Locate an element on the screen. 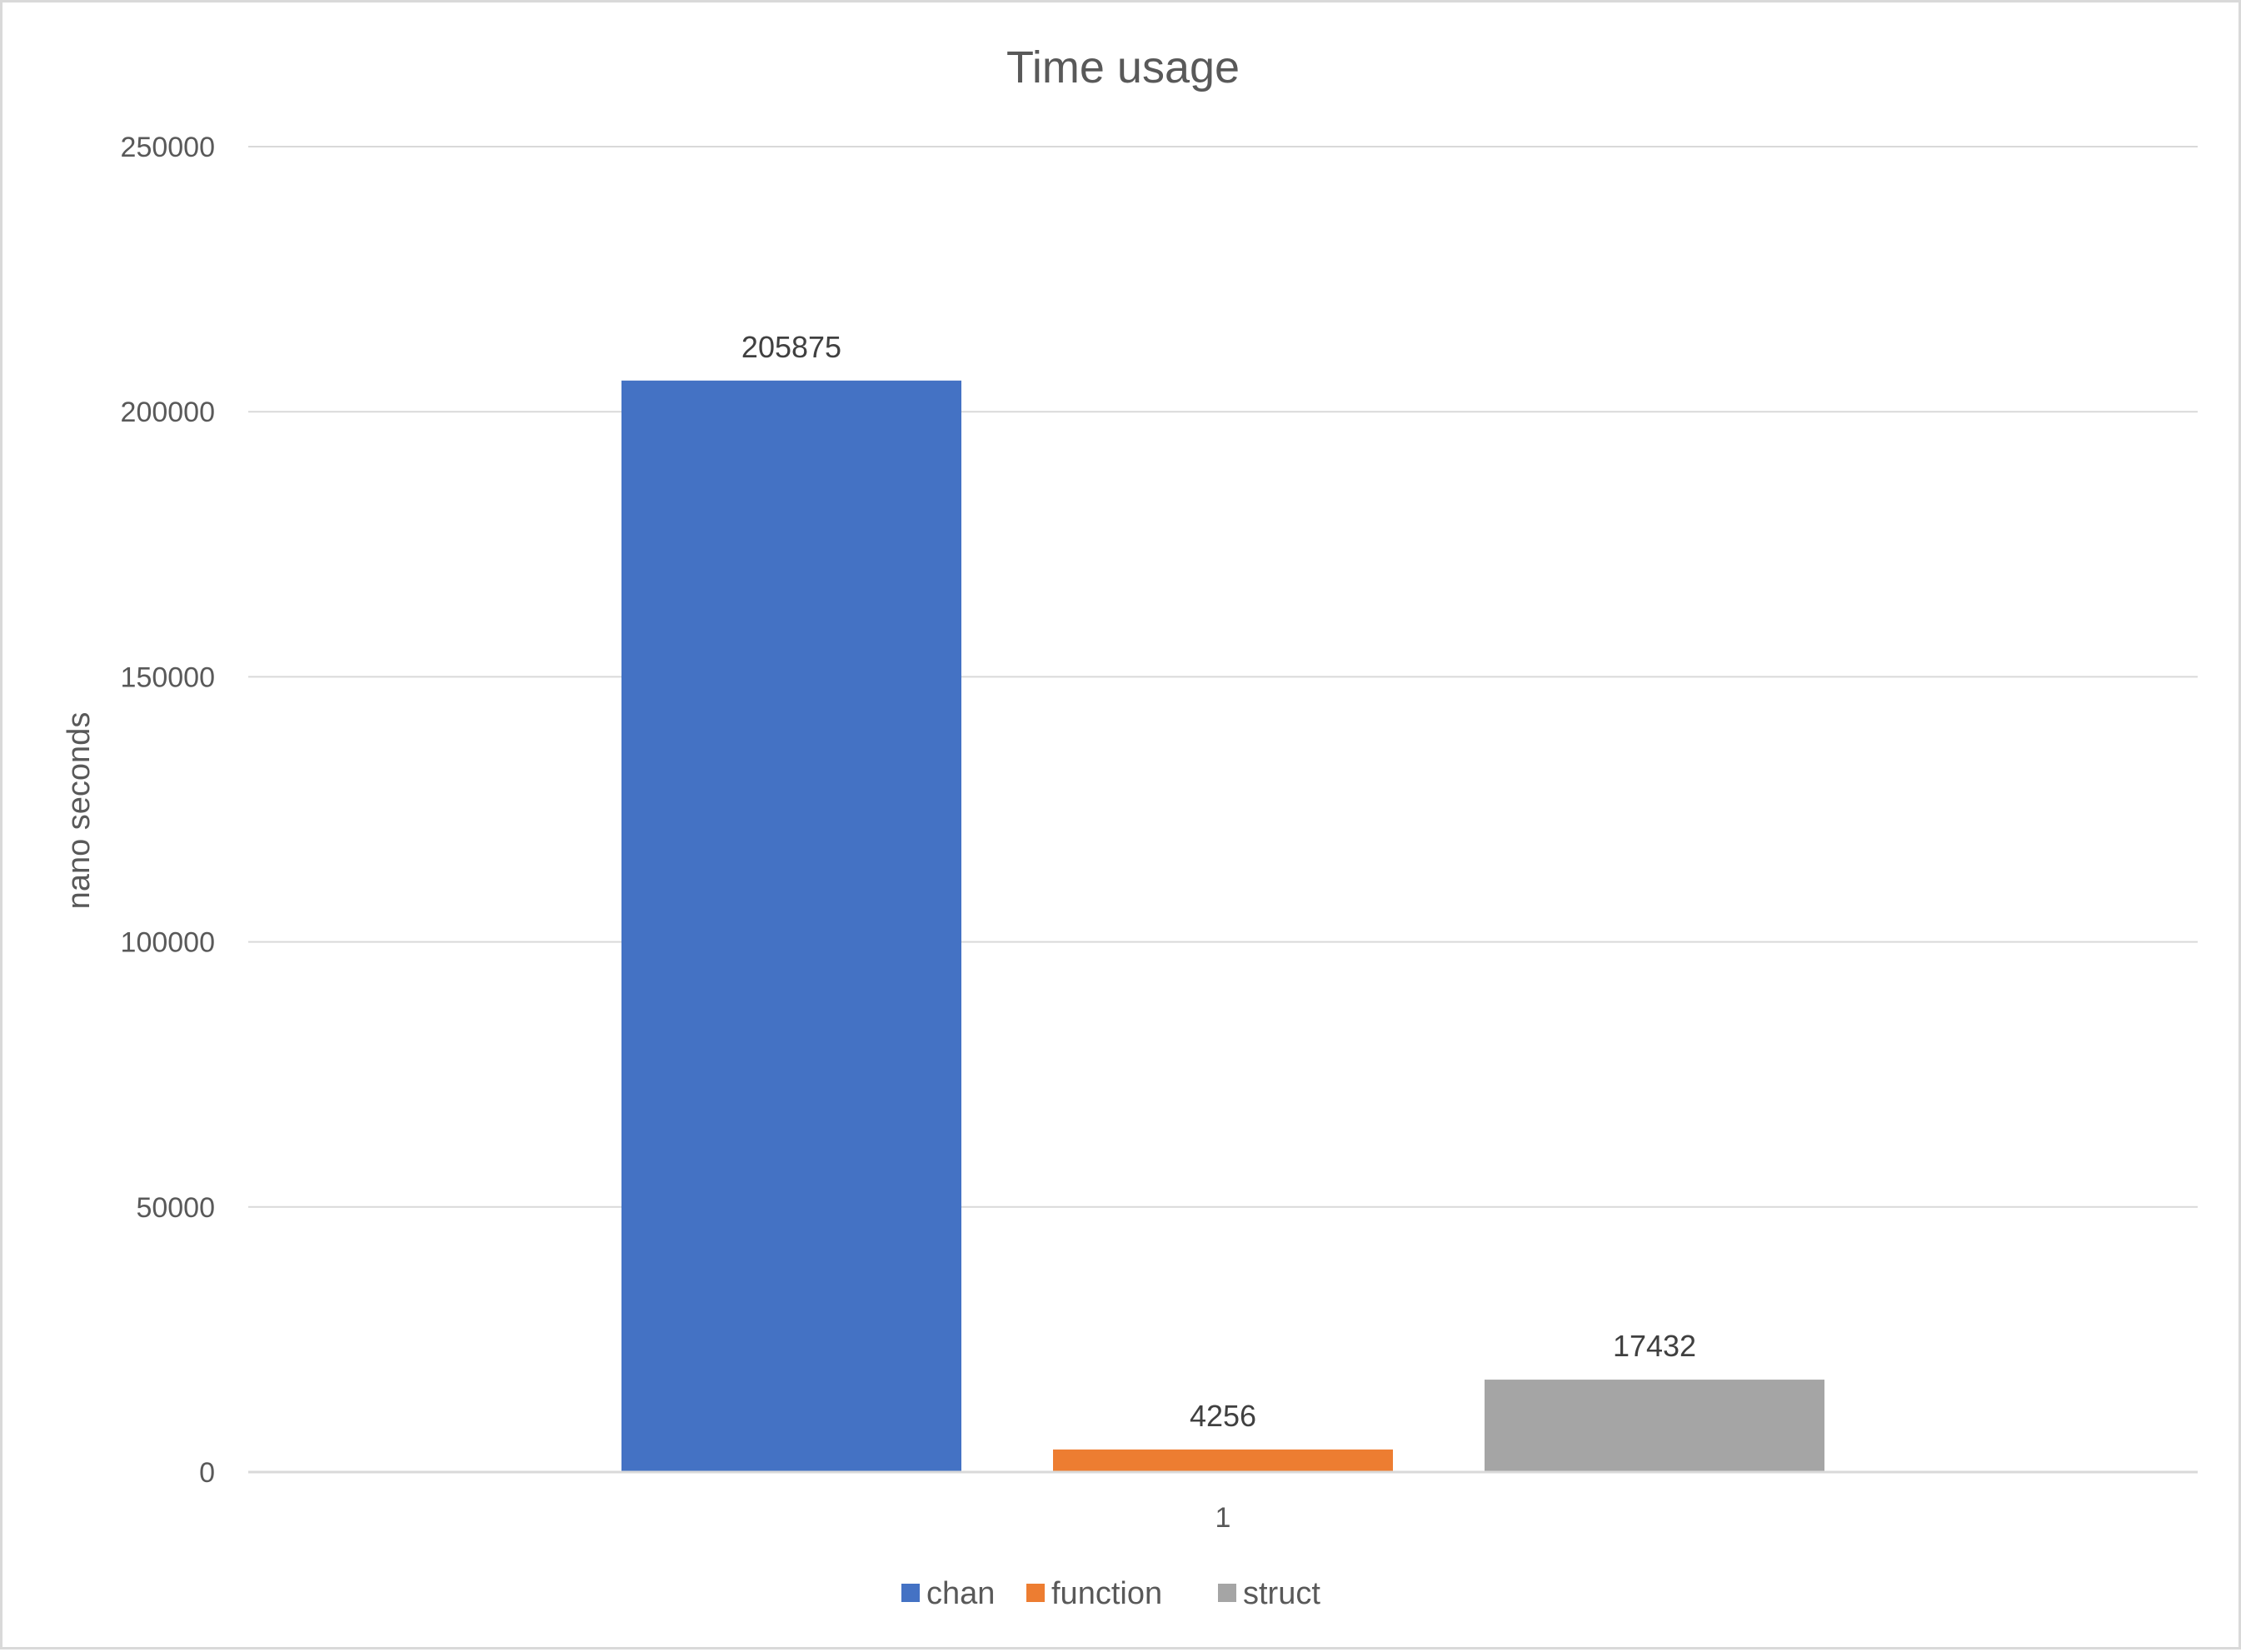  x-axis-ticks: 1 is located at coordinates (1223, 1518).